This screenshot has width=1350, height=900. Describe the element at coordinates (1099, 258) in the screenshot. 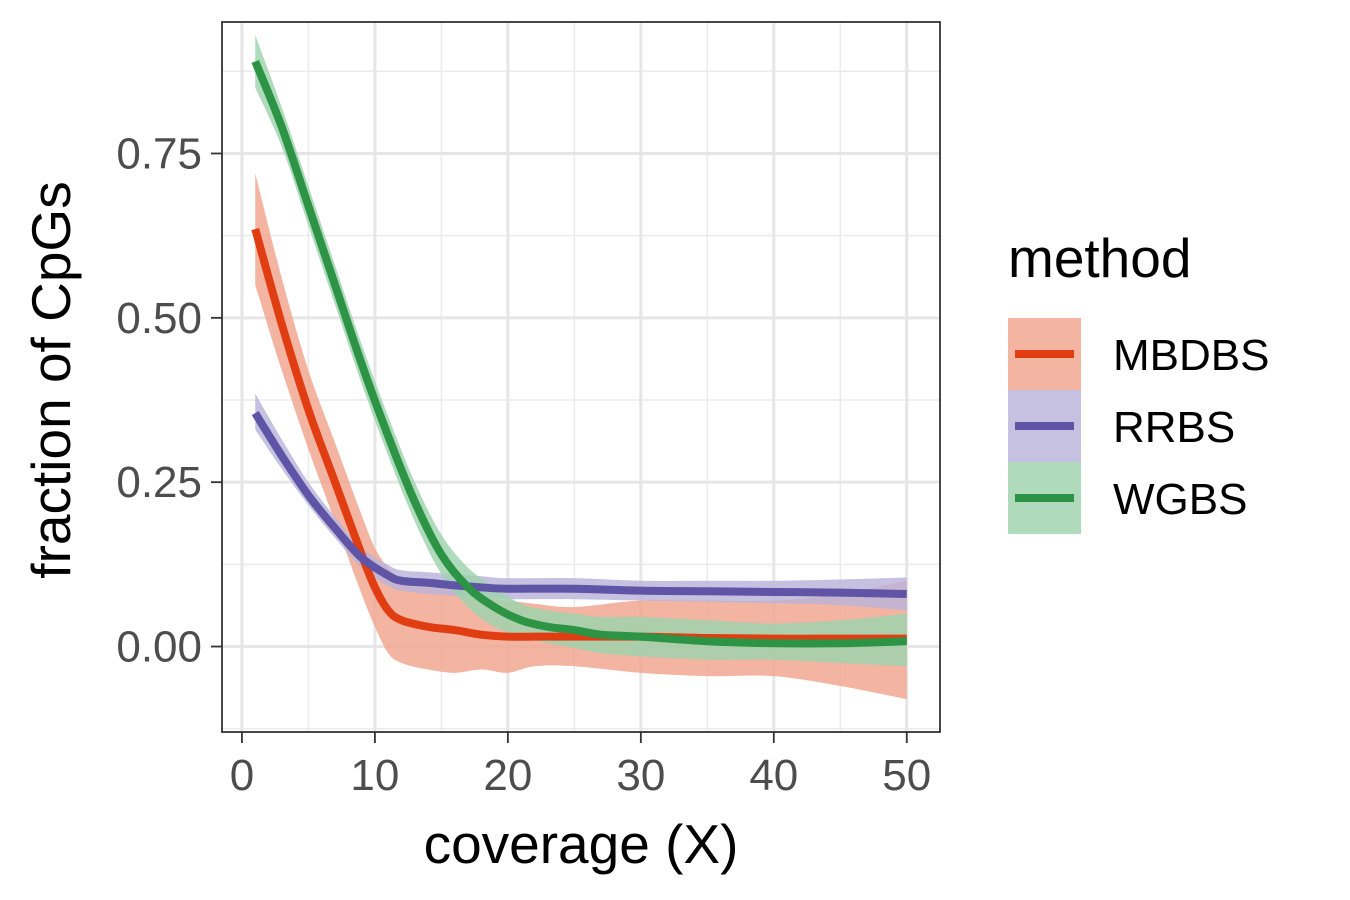

I see `legend-title: method` at that location.